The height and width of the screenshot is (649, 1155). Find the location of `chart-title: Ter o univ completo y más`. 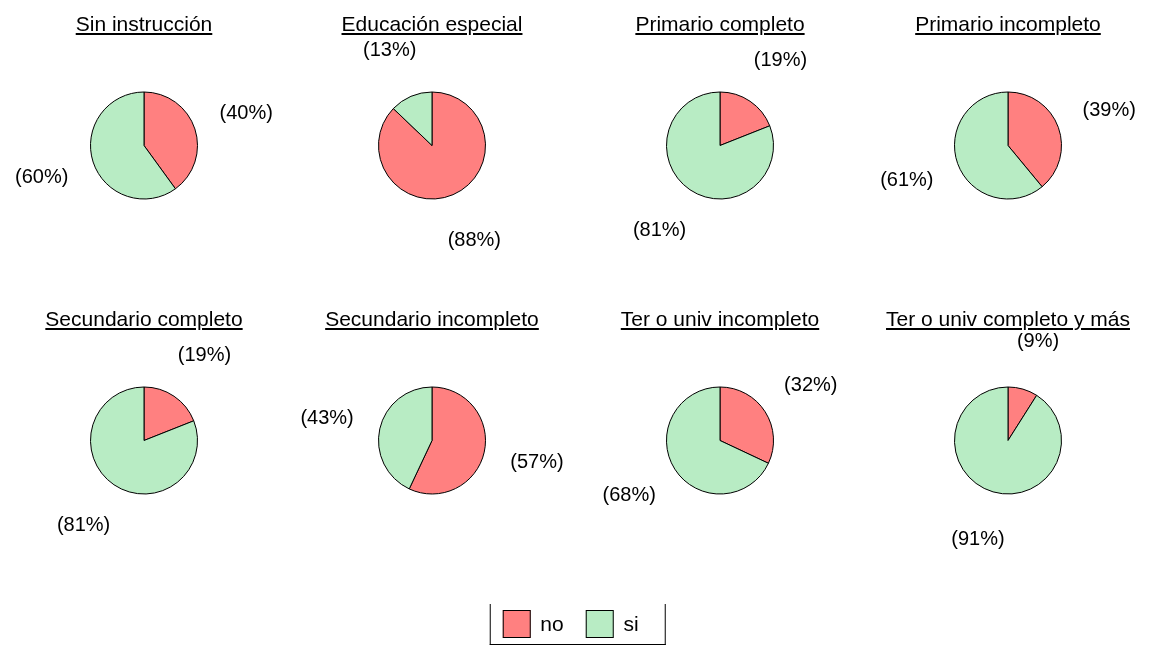

chart-title: Ter o univ completo y más is located at coordinates (1008, 319).